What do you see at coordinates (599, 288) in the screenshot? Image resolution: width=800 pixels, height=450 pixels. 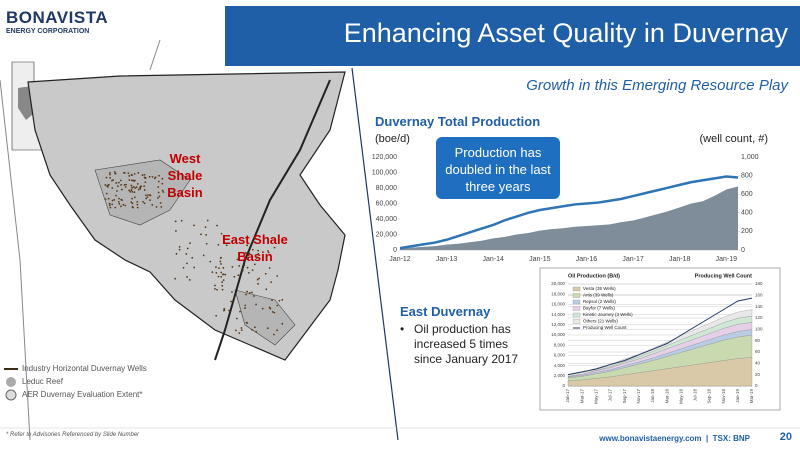 I see `legend-label: Vesta (35 Wells)` at bounding box center [599, 288].